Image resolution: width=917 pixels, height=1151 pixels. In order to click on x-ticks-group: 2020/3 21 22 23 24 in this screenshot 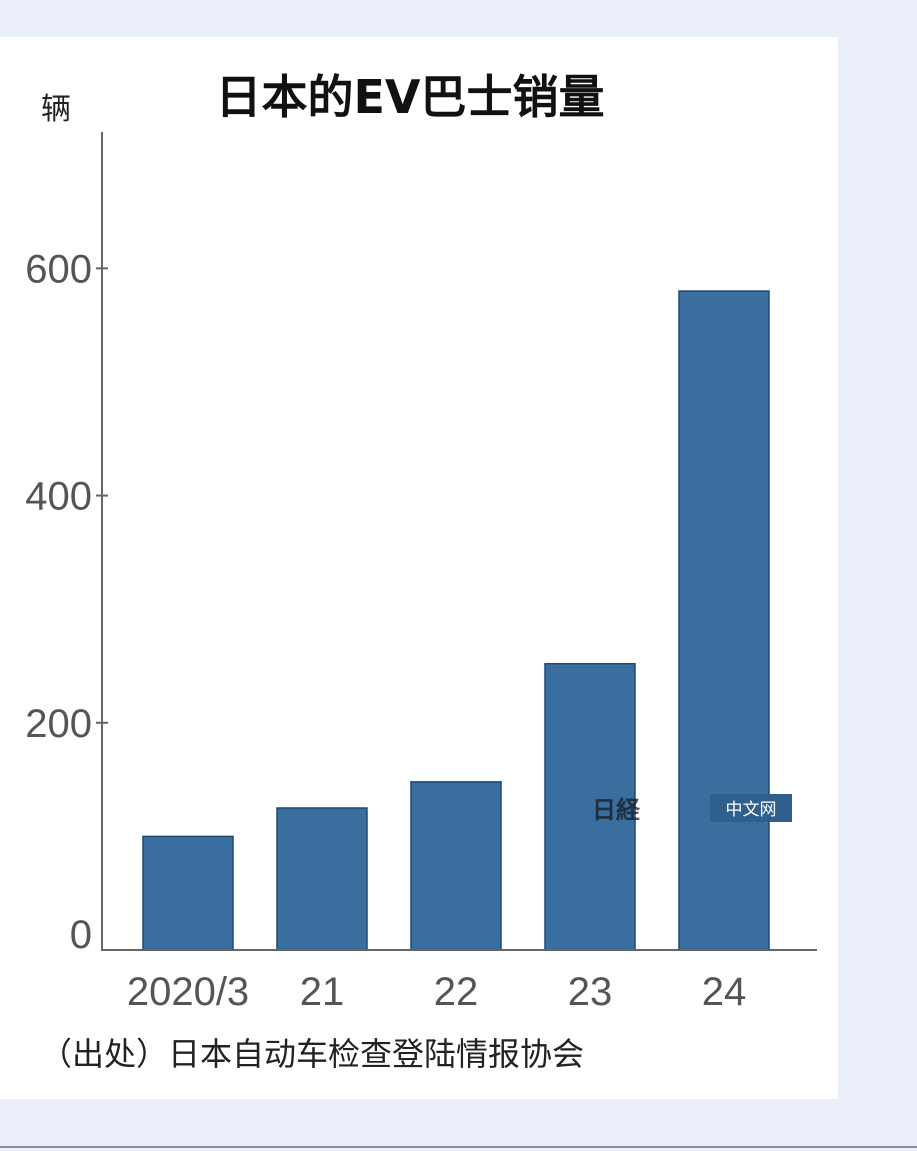, I will do `click(436, 992)`.